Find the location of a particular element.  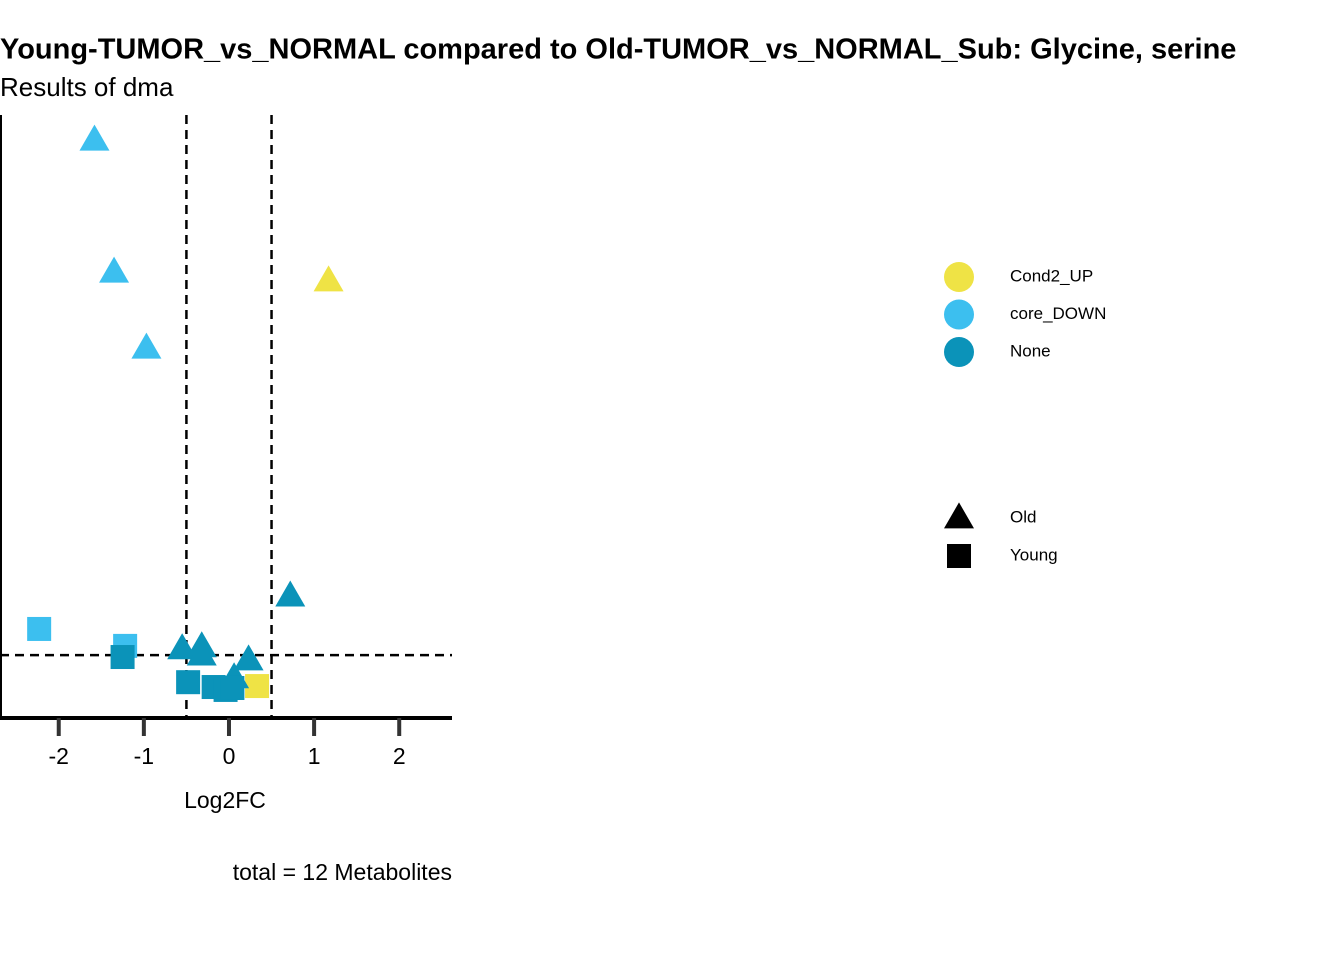

x-axis-label: Log2FC is located at coordinates (225, 800).